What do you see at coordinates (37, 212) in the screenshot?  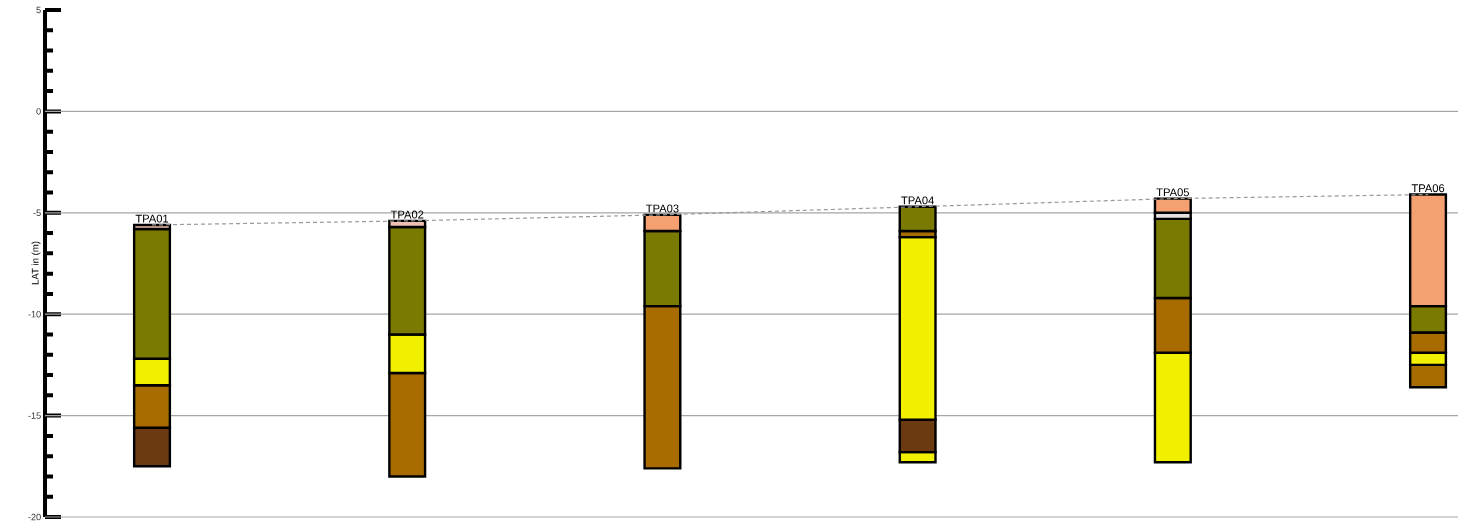 I see `y-tick-label: -5` at bounding box center [37, 212].